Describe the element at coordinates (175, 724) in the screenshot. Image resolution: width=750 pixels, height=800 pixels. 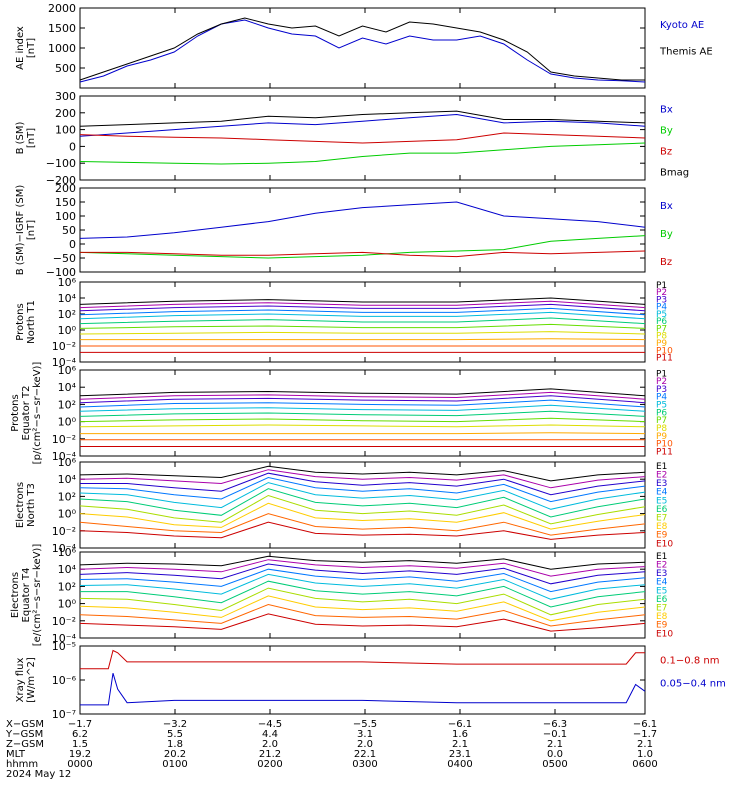
I see `info-value: −3.2` at that location.